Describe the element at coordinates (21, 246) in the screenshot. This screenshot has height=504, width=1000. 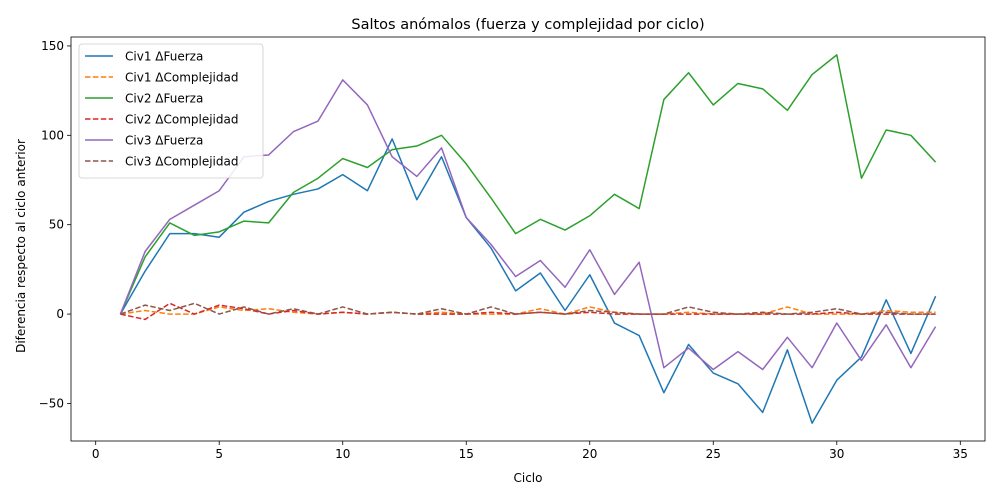
I see `y-axis-label: Diferencia respecto al ciclo anterior` at that location.